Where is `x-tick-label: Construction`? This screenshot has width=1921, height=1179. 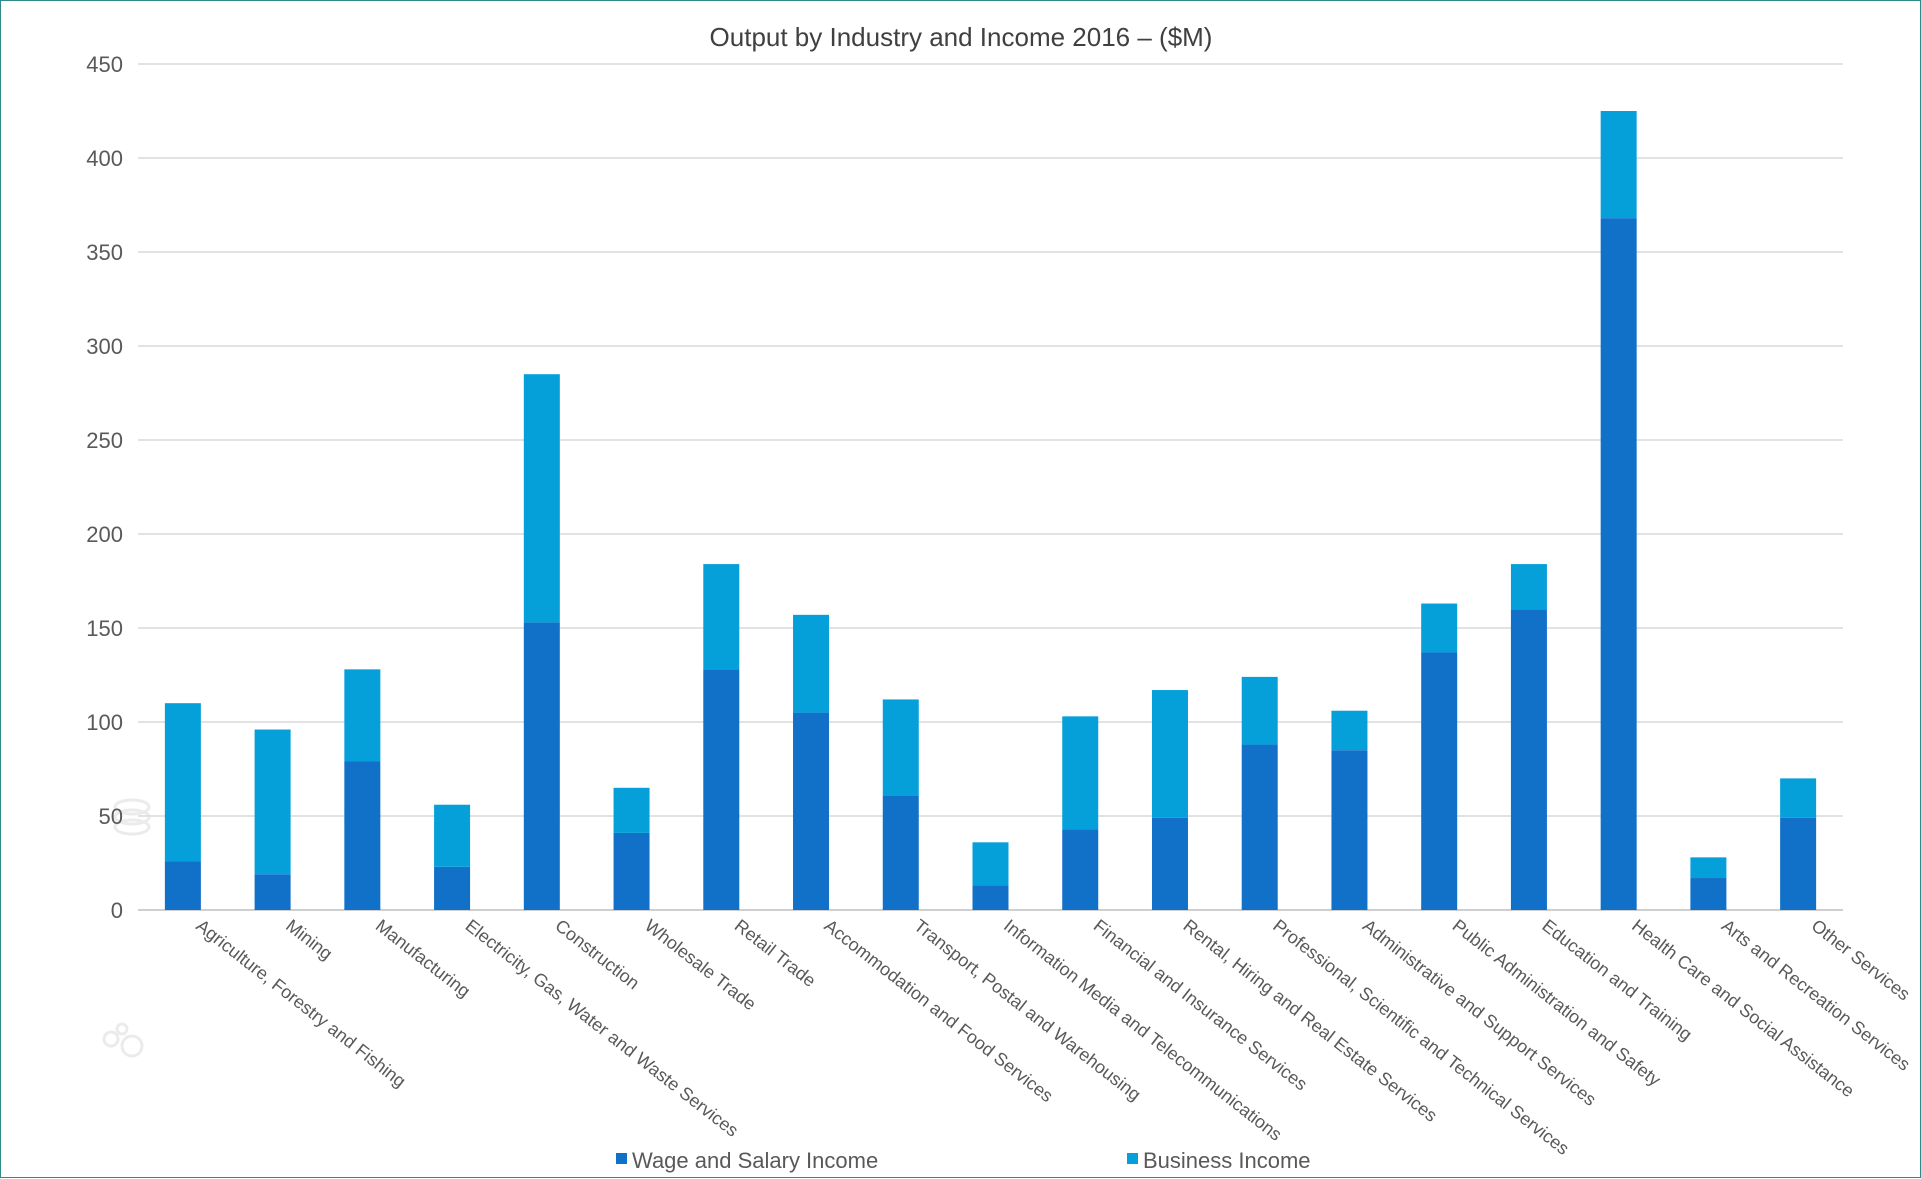
x-tick-label: Construction is located at coordinates (597, 954).